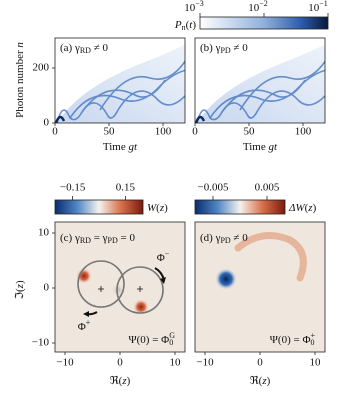 This screenshot has height=397, width=338. Describe the element at coordinates (120, 289) in the screenshot. I see `center-mark` at that location.